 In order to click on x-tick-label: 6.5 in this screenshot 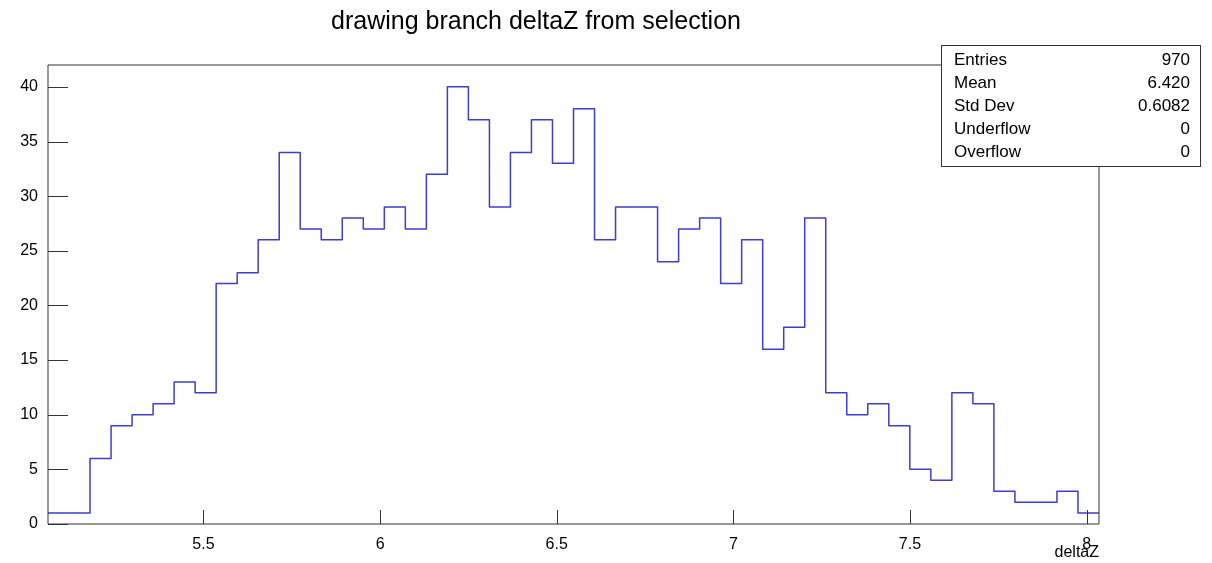, I will do `click(556, 544)`.